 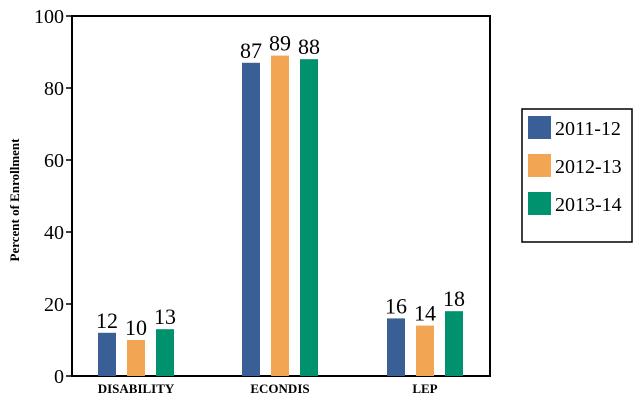 I want to click on legend-label: 2013-14, so click(x=588, y=205).